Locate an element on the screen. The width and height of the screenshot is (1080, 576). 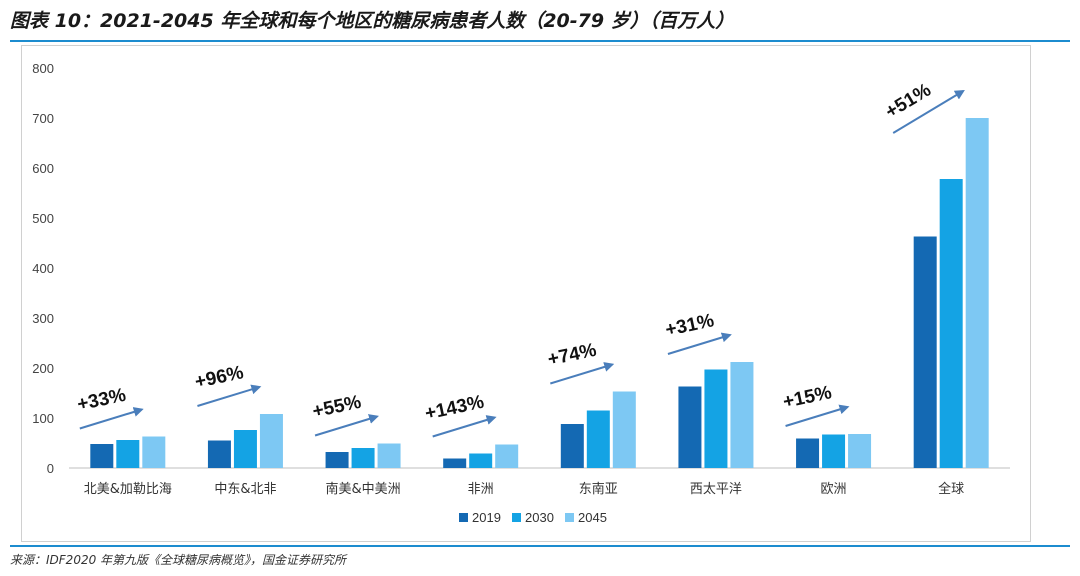
y-tick-label: 600 is located at coordinates (43, 168).